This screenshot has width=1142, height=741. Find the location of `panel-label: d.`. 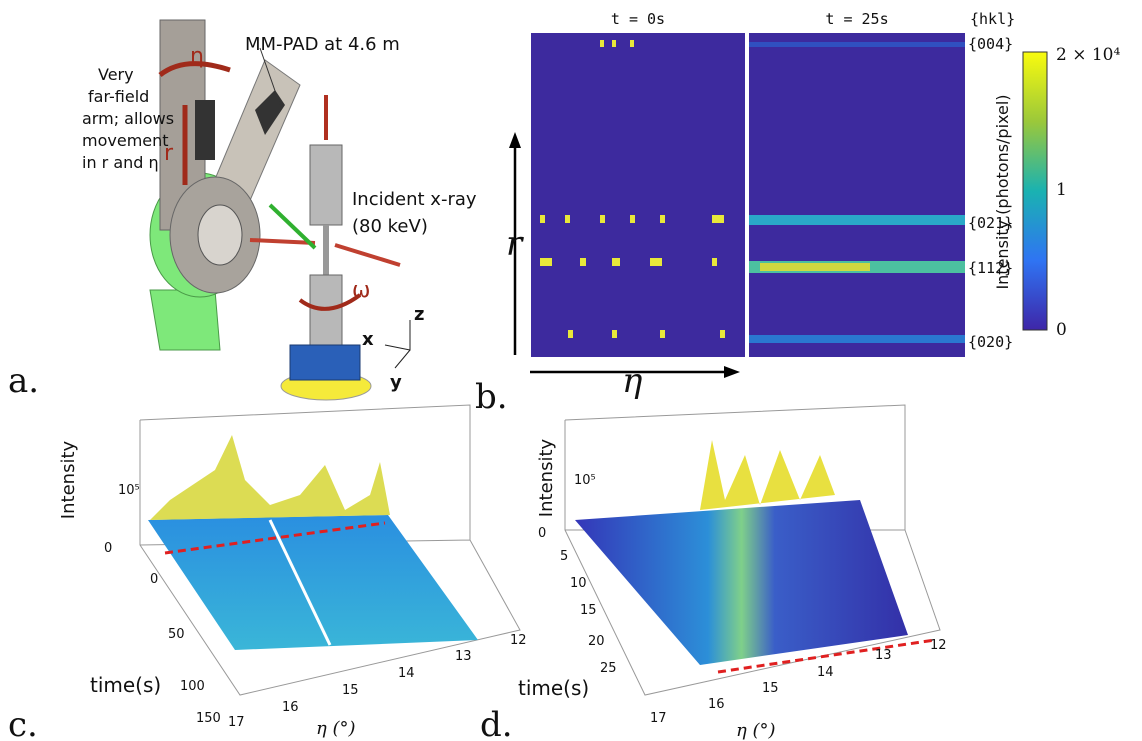

panel-label: d. is located at coordinates (496, 723).